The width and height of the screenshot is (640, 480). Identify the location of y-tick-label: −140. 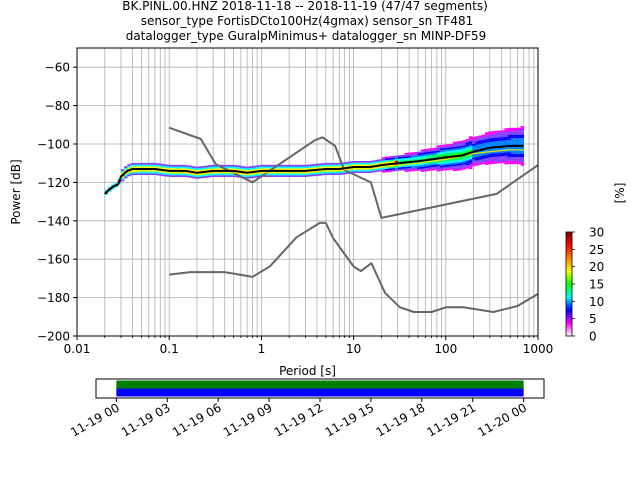
(53, 221).